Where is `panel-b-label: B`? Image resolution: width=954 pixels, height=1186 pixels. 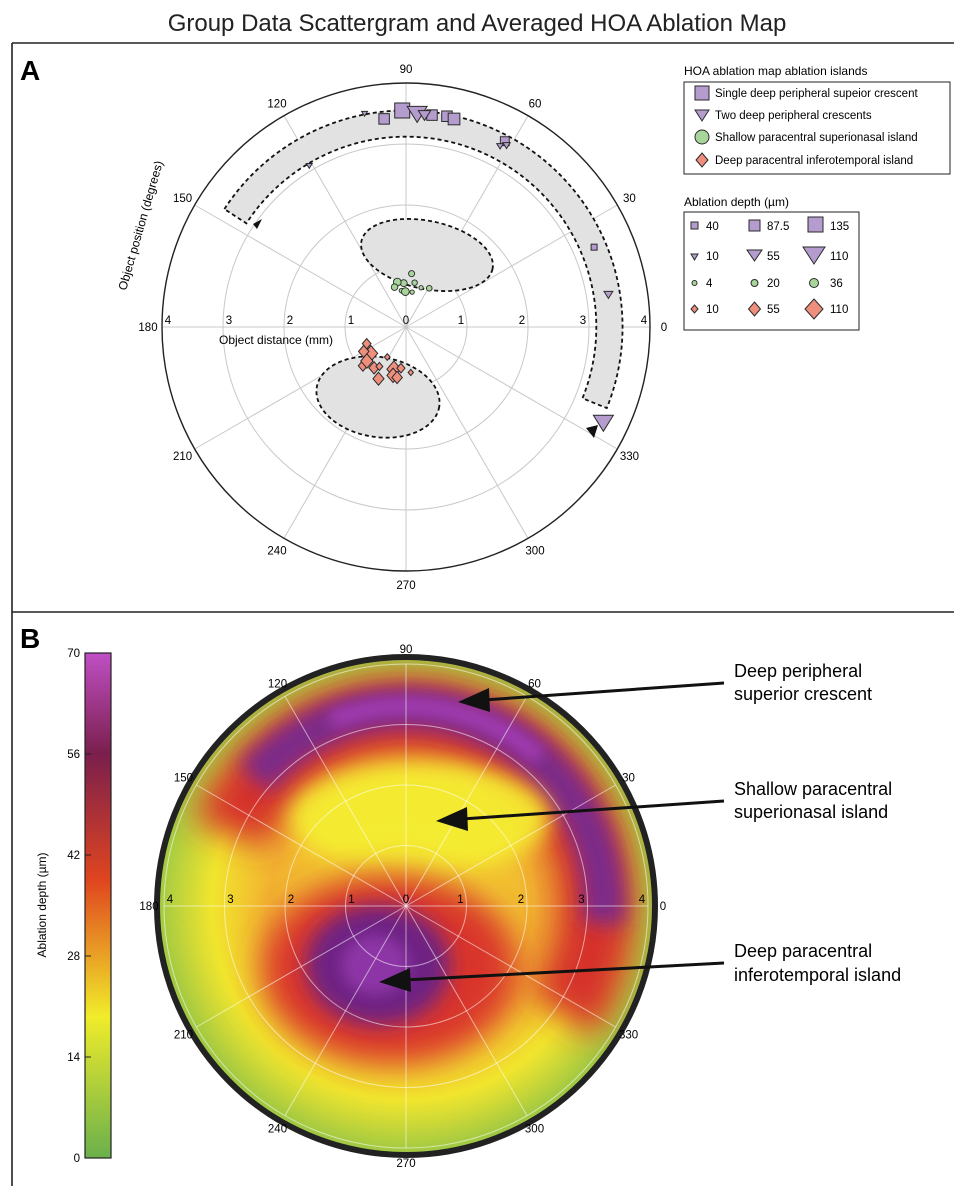
panel-b-label: B is located at coordinates (30, 638).